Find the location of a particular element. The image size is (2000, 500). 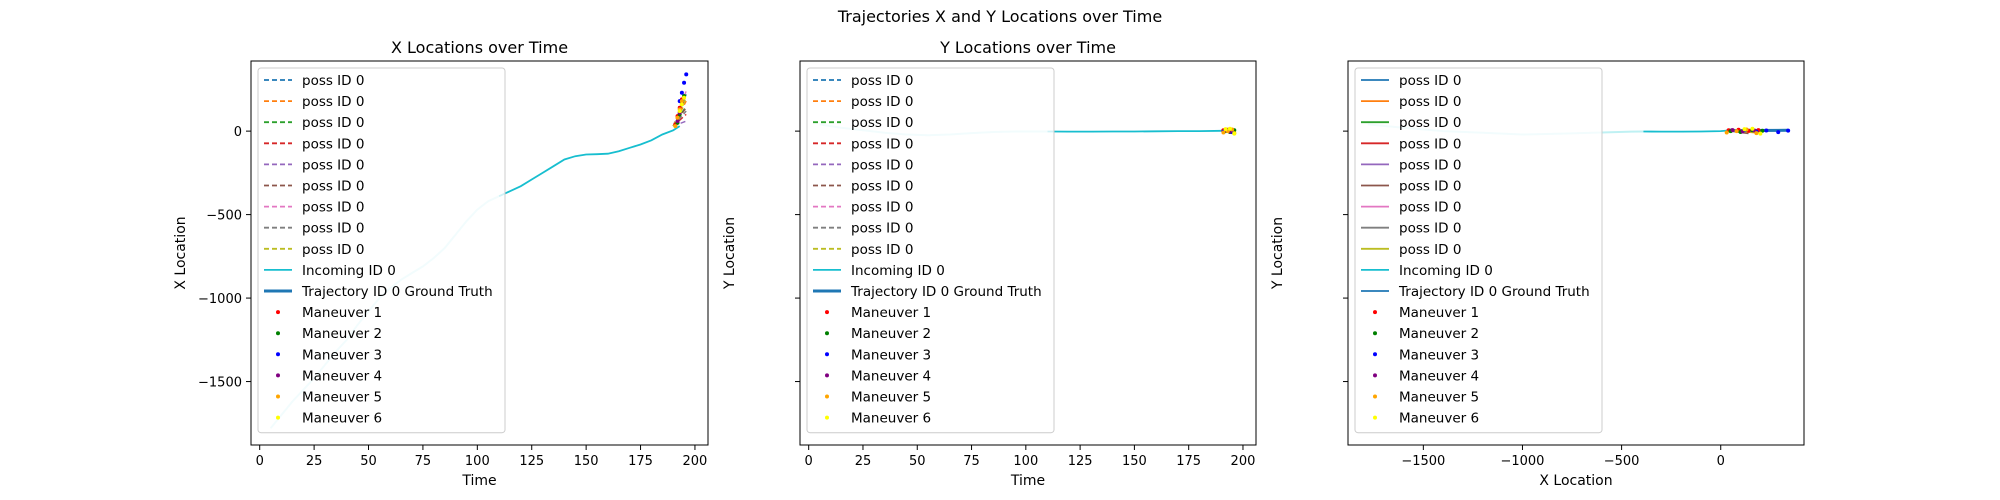

legend-label: Maneuver 1 is located at coordinates (342, 313).